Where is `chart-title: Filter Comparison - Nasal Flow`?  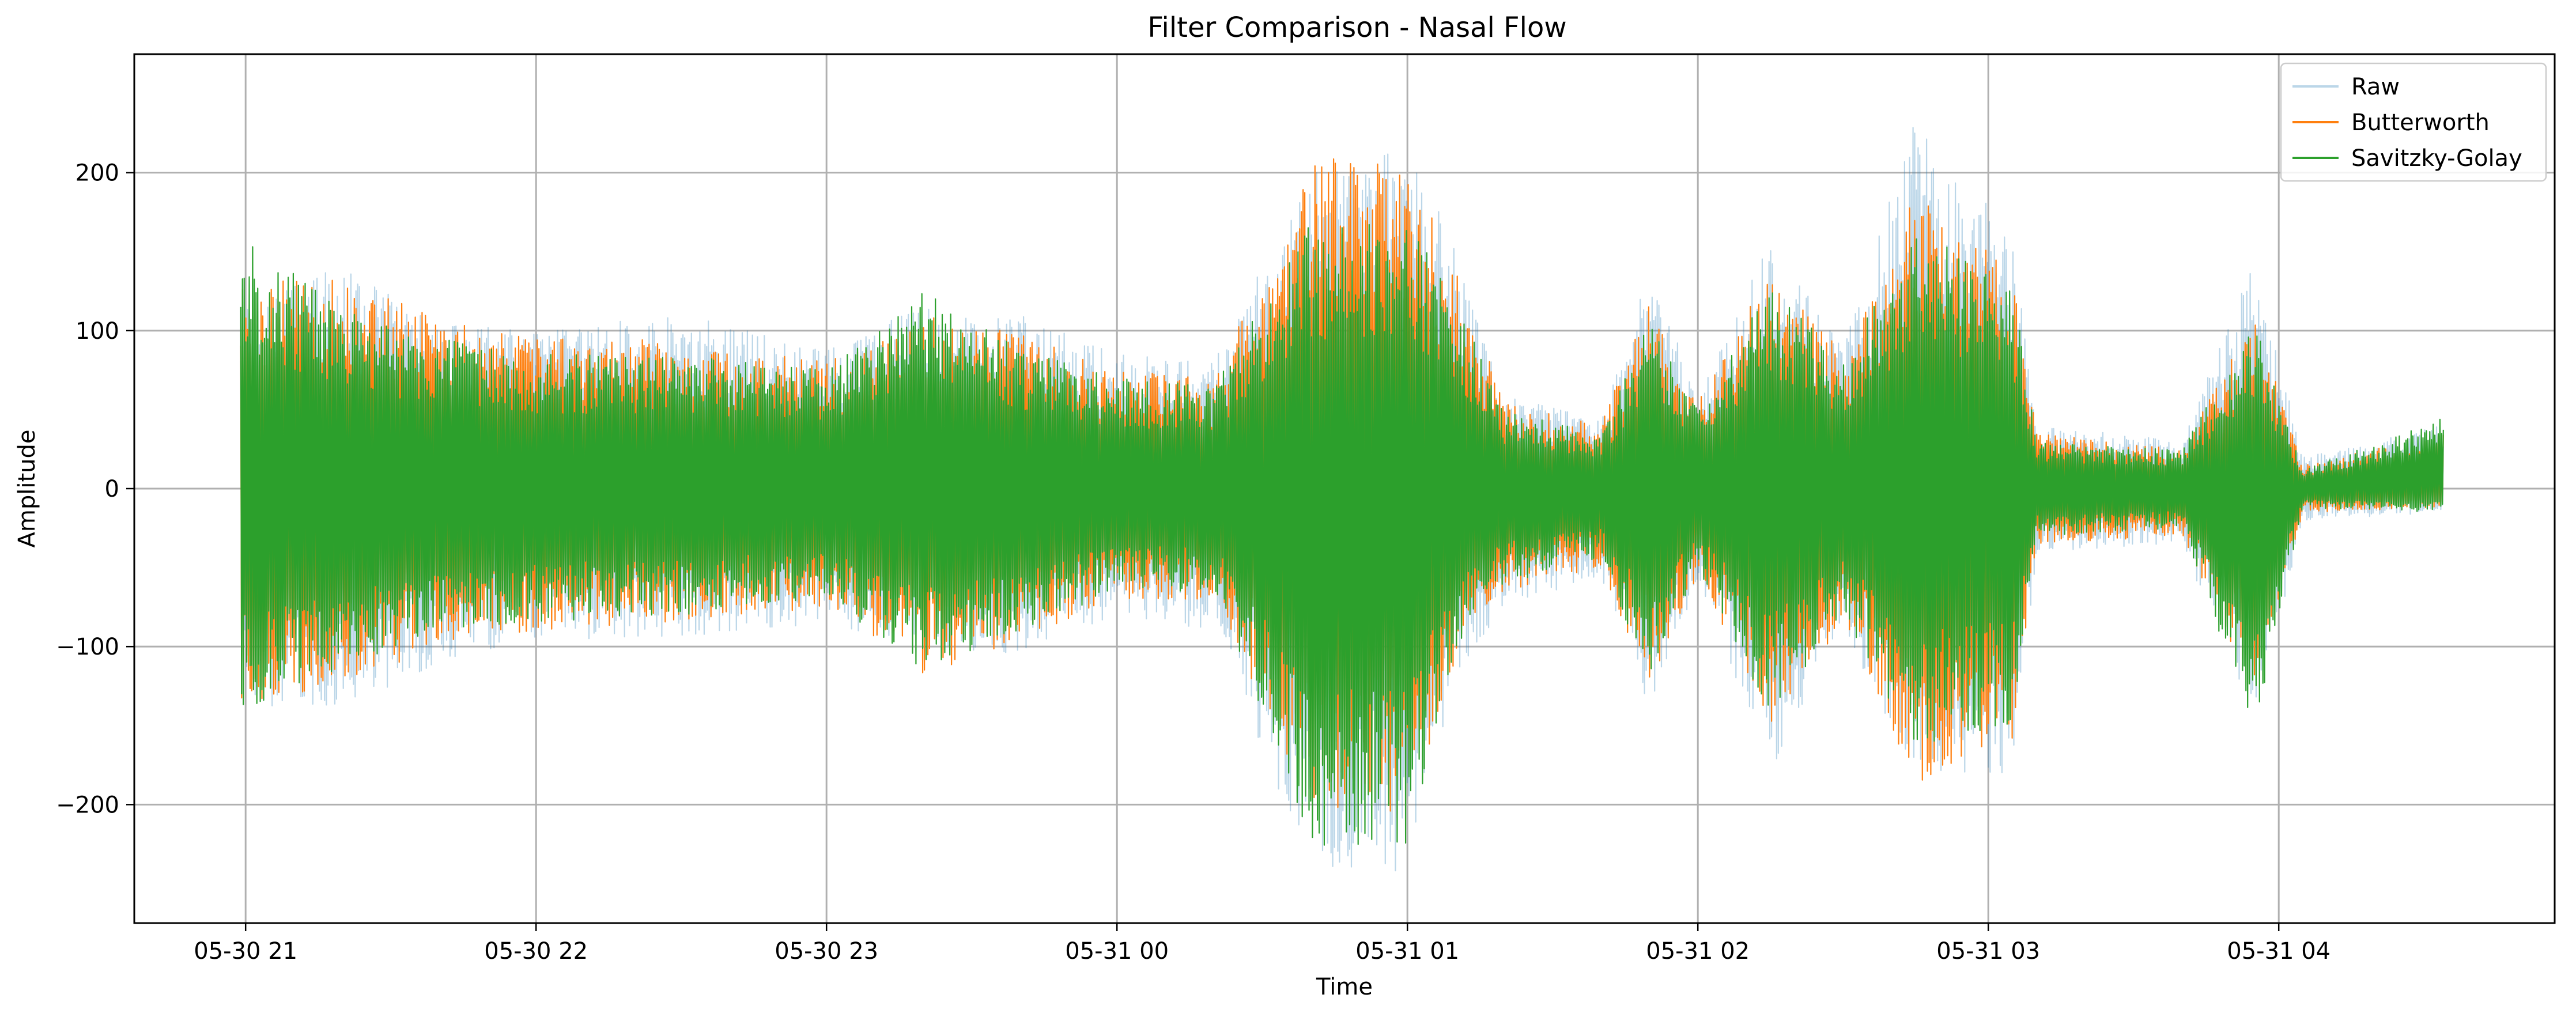 chart-title: Filter Comparison - Nasal Flow is located at coordinates (1356, 28).